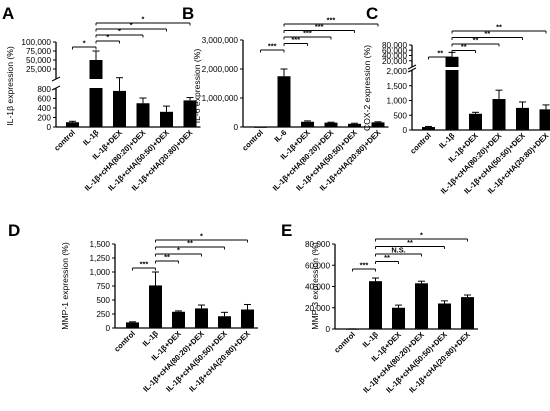 The height and width of the screenshot is (411, 550). Describe the element at coordinates (38, 69) in the screenshot. I see `y-tick-label: 25,000` at that location.